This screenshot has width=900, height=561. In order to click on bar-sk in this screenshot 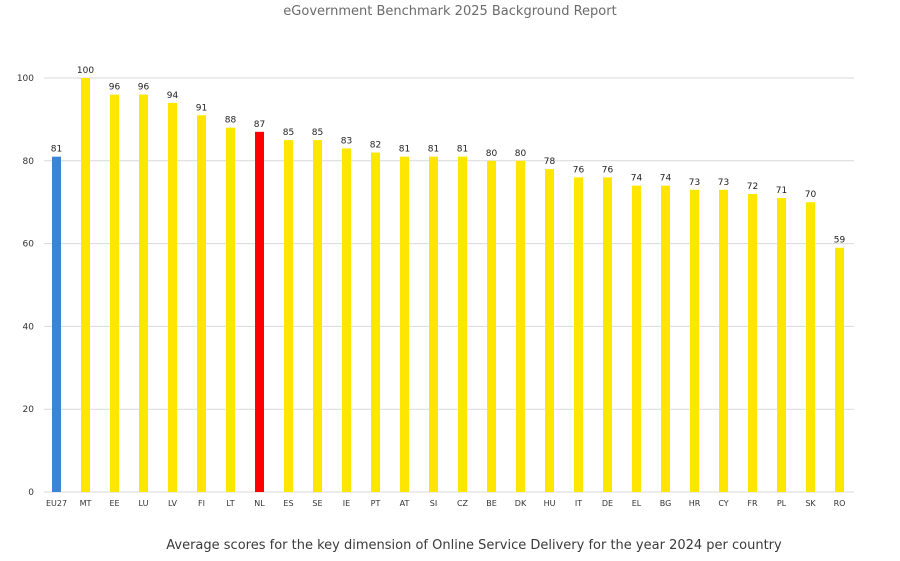, I will do `click(810, 347)`.